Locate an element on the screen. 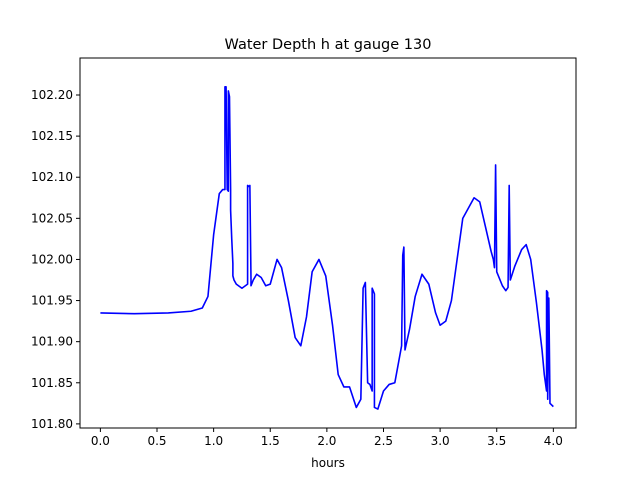  y-tick-label: 102.00 is located at coordinates (52, 259).